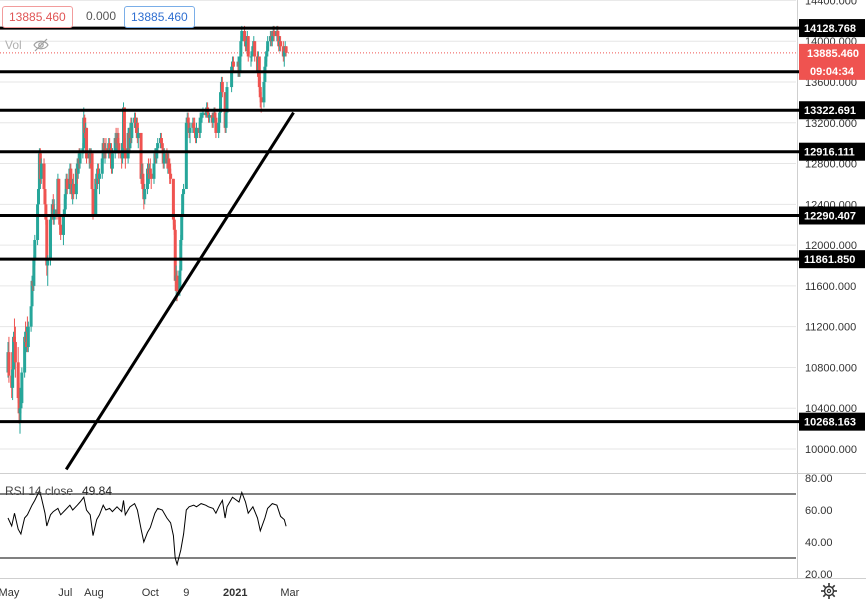  What do you see at coordinates (819, 575) in the screenshot?
I see `rsi-axis-tick-label: 20.00` at bounding box center [819, 575].